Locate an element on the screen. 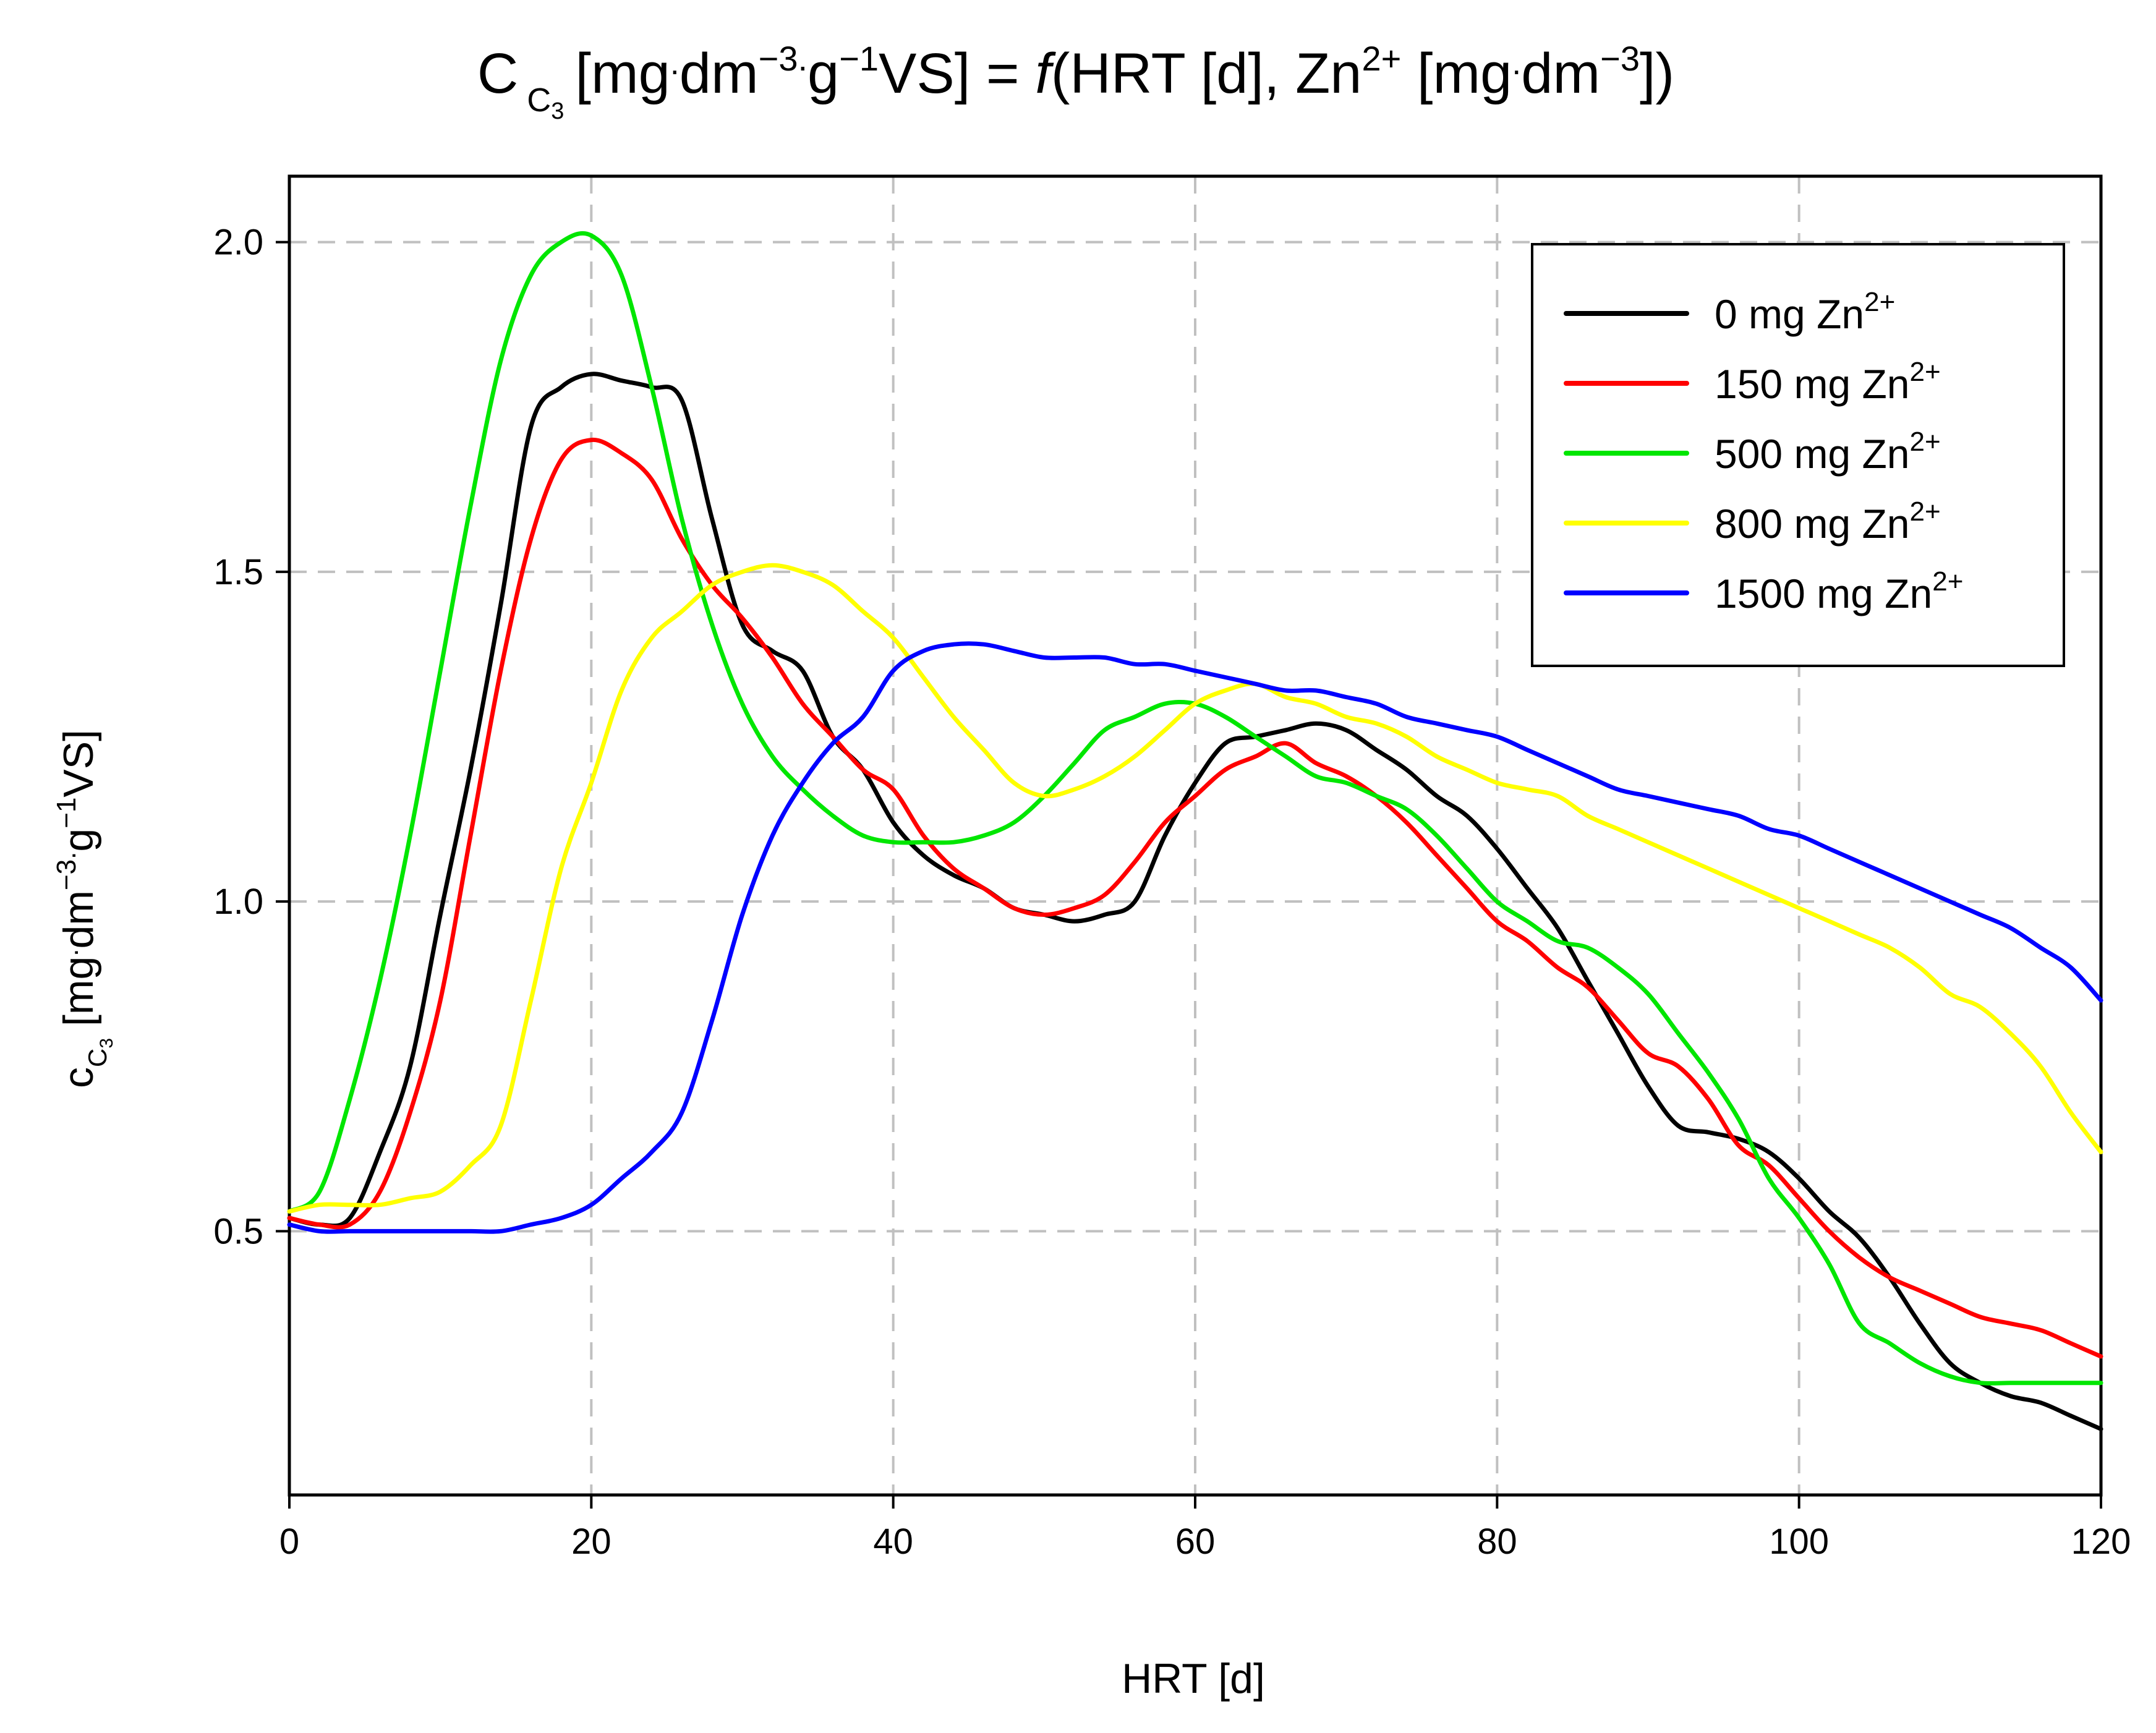 This screenshot has height=1733, width=2156. legend-label: 150 mg Zn2+ is located at coordinates (1828, 382).